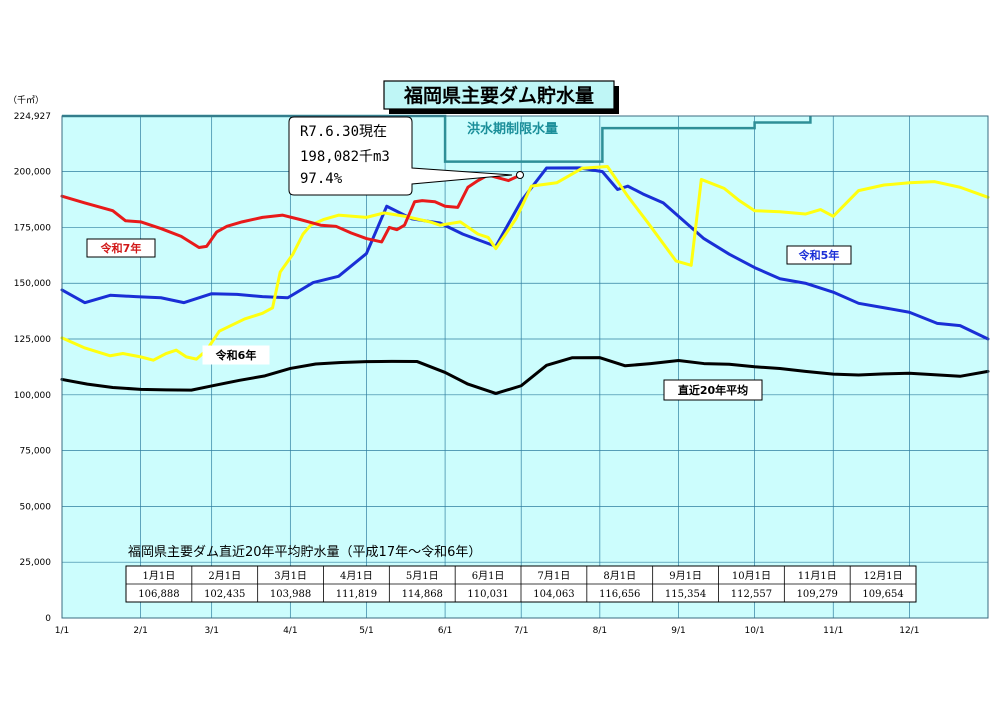 This screenshot has height=706, width=1000. Describe the element at coordinates (600, 631) in the screenshot. I see `x-tick-label: 8/1` at that location.